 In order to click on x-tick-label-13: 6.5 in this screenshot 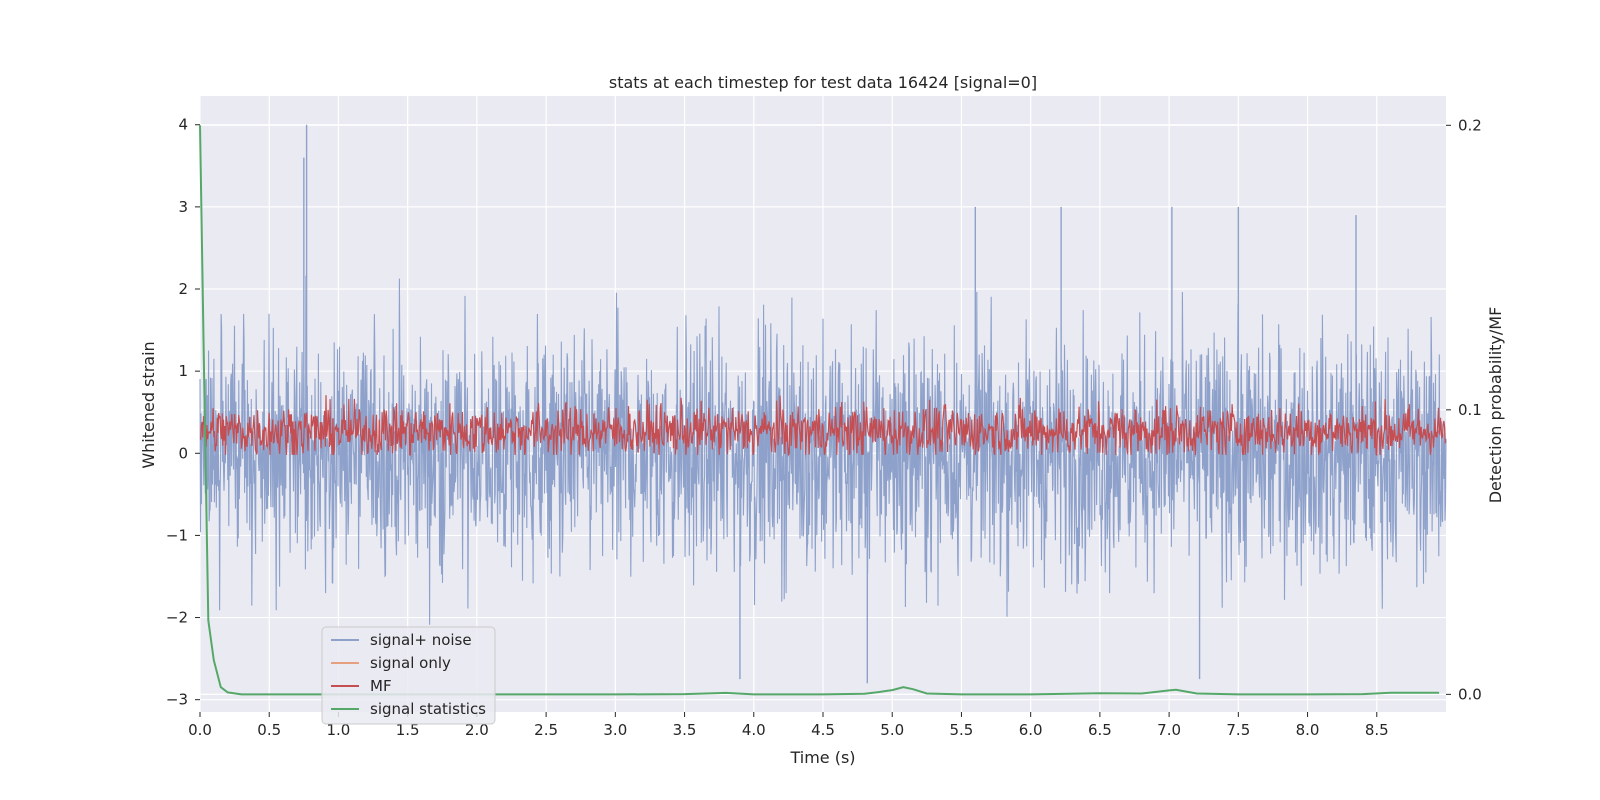, I will do `click(1100, 730)`.